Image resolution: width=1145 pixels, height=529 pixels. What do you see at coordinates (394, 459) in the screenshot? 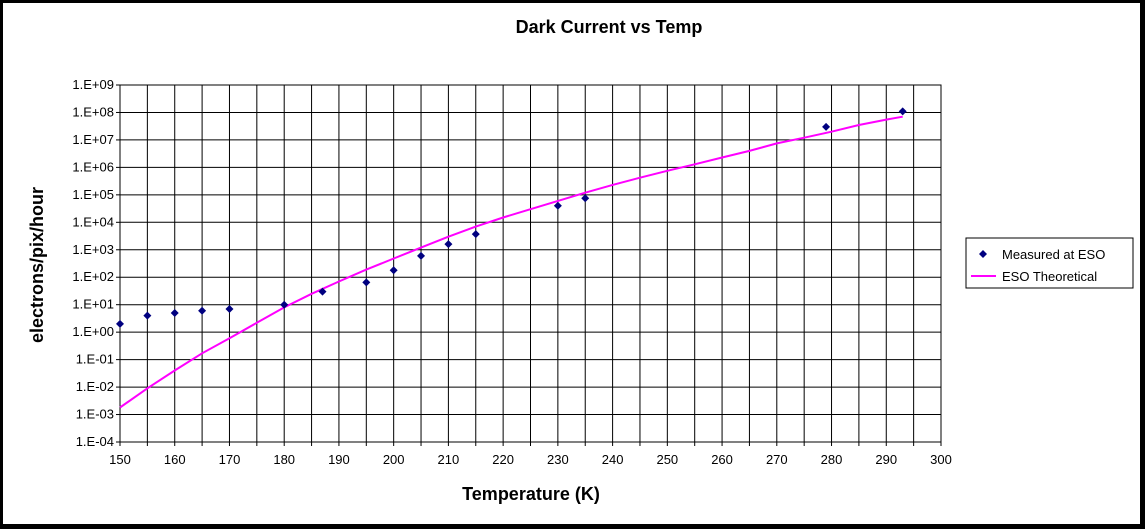
I see `x-tick-label: 200` at bounding box center [394, 459].